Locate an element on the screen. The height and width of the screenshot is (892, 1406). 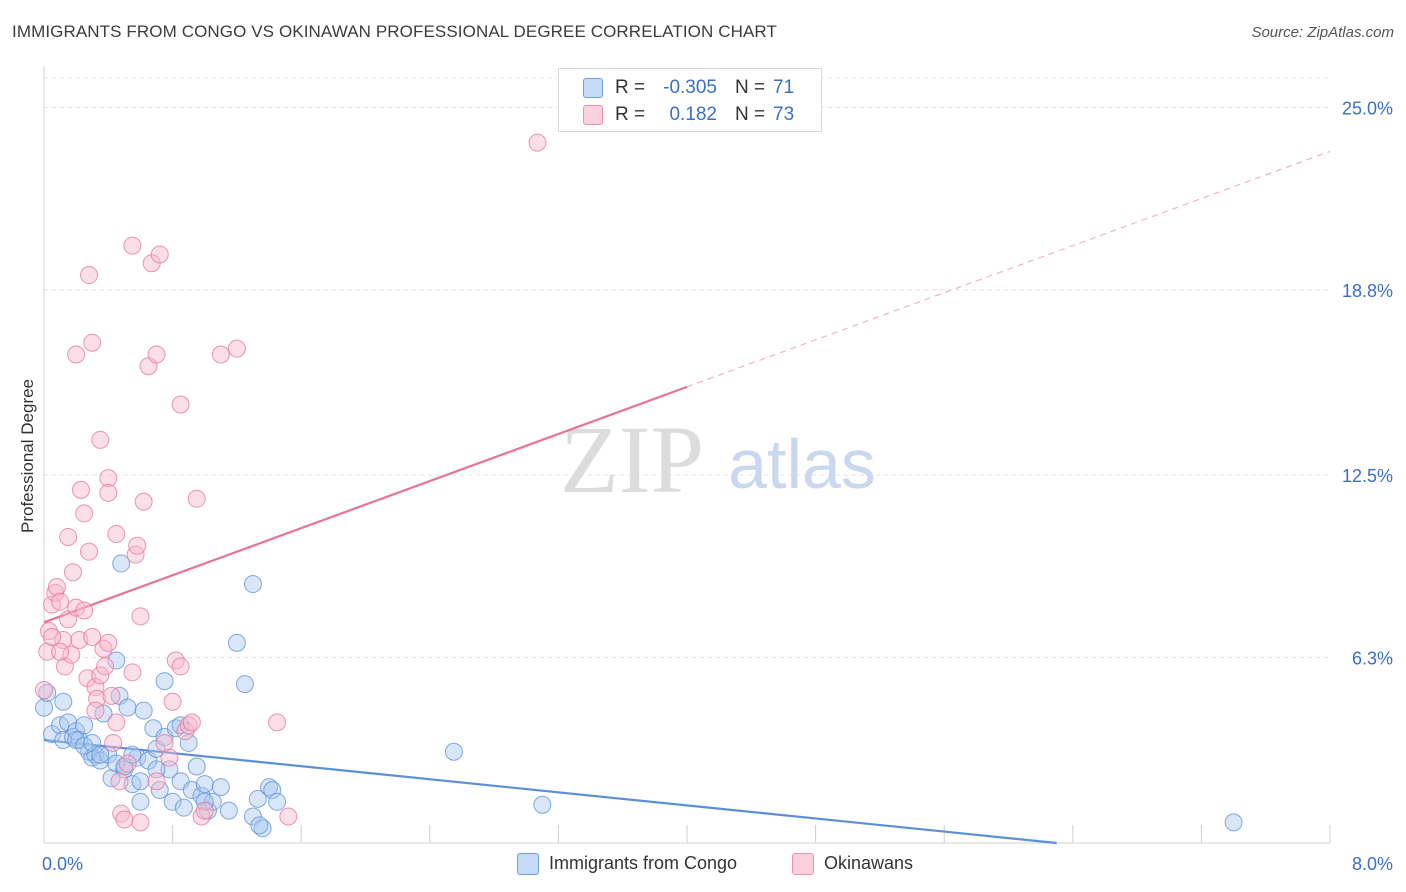
watermark-atlas: atlas is located at coordinates (802, 464).